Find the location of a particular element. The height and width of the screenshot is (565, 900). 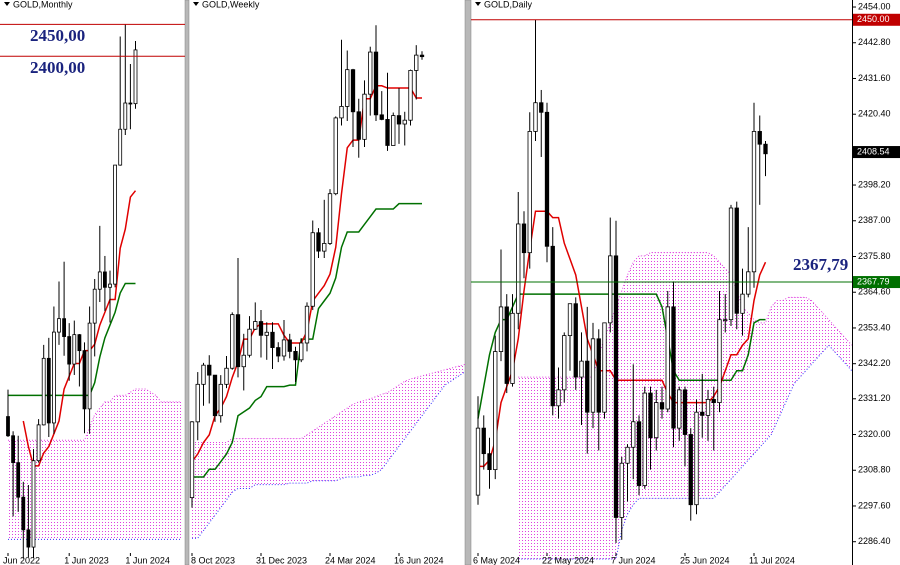

last-price-label: 2408.54 is located at coordinates (873, 151).